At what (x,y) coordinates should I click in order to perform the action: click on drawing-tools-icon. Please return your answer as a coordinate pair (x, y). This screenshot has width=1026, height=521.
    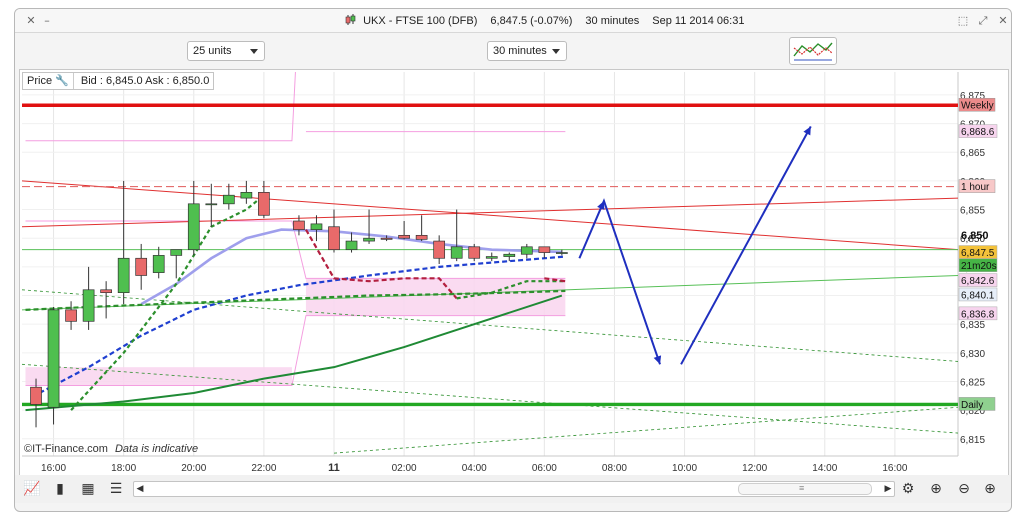
    Looking at the image, I should click on (813, 51).